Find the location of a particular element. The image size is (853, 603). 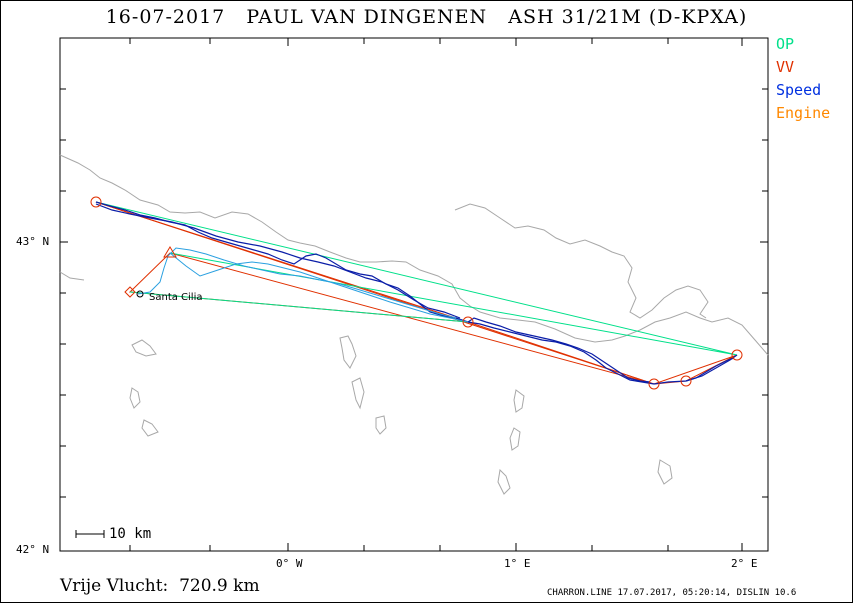

y-axis-label-42n: 42° N is located at coordinates (33, 549).